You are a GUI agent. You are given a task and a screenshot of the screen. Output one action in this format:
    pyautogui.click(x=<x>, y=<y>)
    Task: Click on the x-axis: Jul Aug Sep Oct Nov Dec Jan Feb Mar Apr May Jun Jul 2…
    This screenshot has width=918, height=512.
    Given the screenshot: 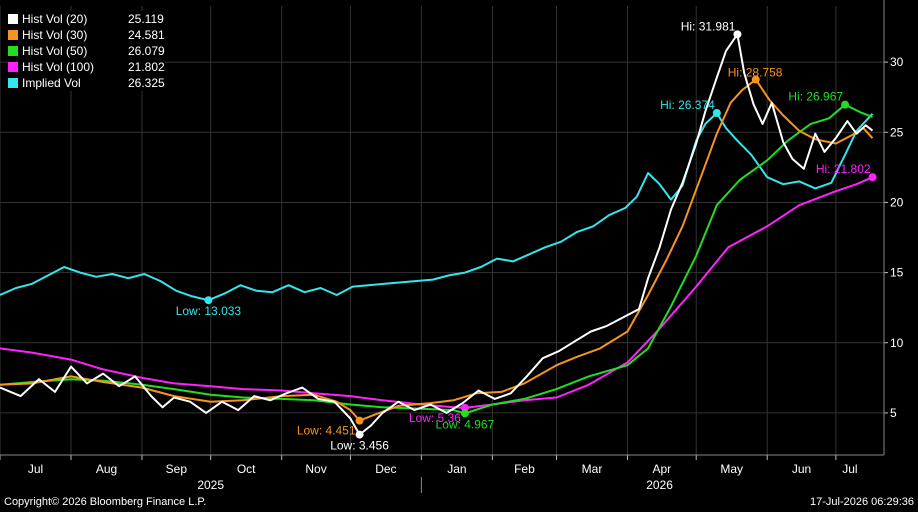 What is the action you would take?
    pyautogui.click(x=442, y=473)
    